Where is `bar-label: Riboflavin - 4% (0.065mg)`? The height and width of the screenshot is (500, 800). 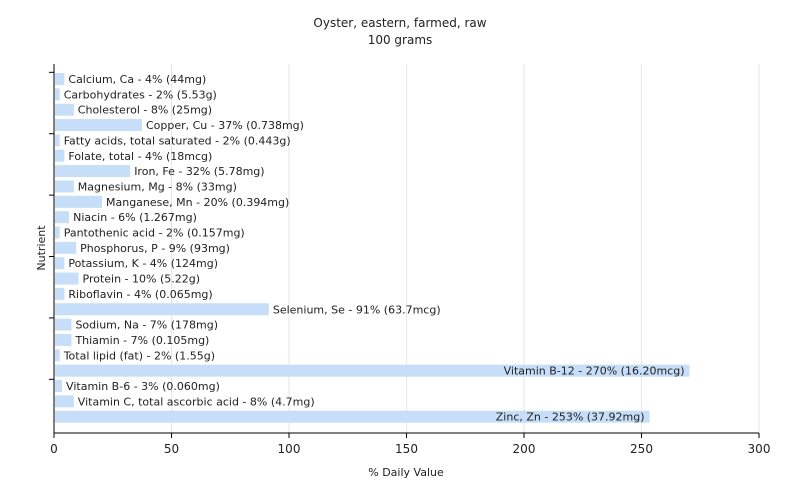
bar-label: Riboflavin - 4% (0.065mg) is located at coordinates (140, 294).